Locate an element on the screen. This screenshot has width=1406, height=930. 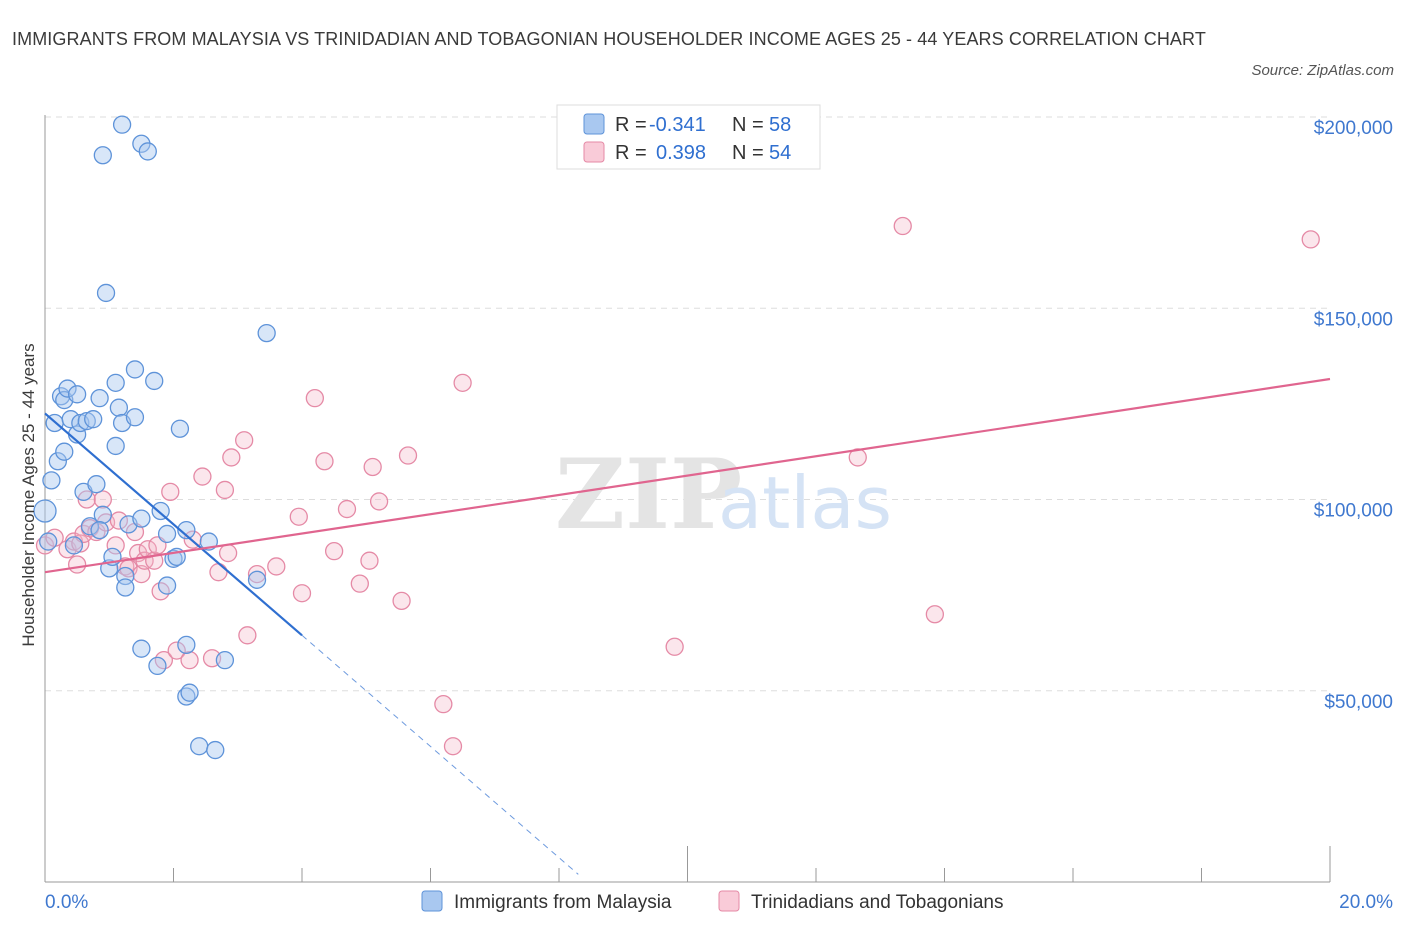
y-axis-label: Householder Income Ages 25 - 44 years is located at coordinates (28, 494).